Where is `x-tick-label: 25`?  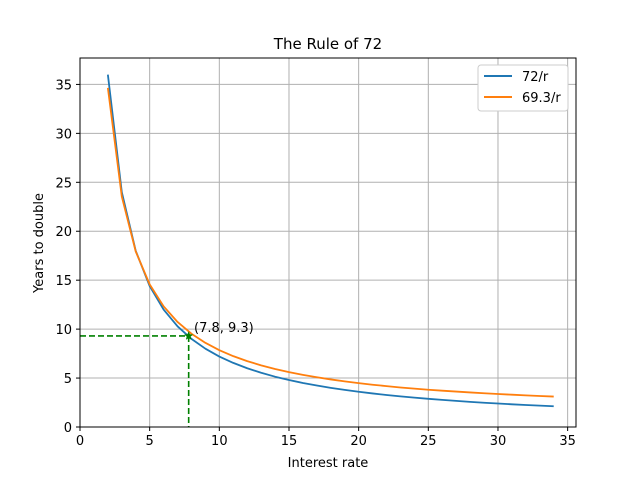 x-tick-label: 25 is located at coordinates (428, 441).